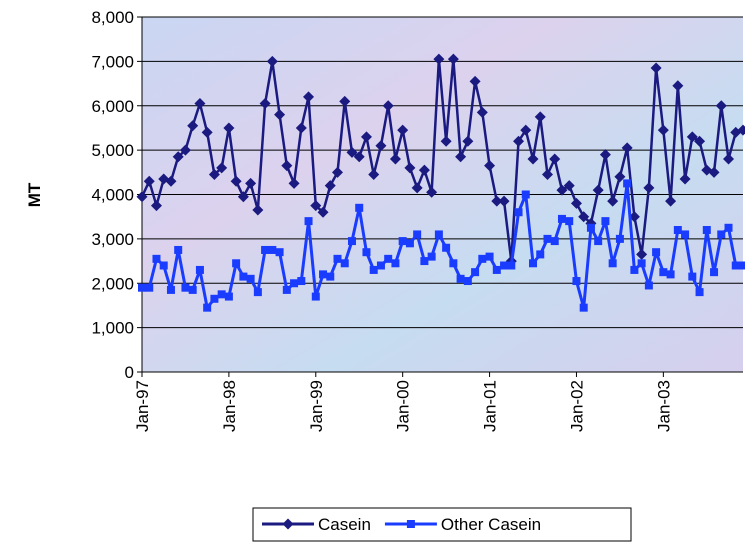  Describe the element at coordinates (112, 239) in the screenshot. I see `y-tick-label: 3,000` at that location.